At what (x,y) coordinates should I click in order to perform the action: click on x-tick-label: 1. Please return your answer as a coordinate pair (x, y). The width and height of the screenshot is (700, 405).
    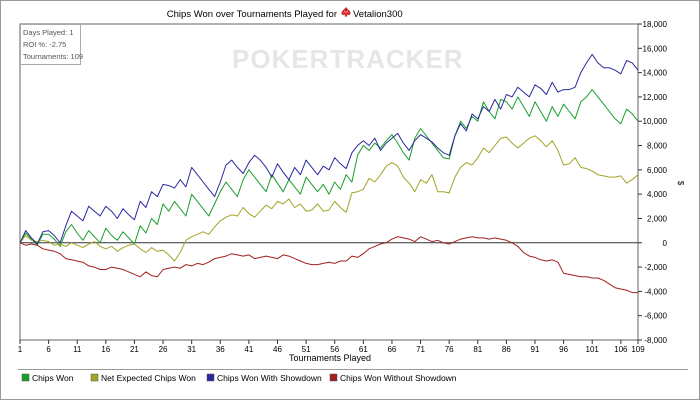
    Looking at the image, I should click on (20, 349).